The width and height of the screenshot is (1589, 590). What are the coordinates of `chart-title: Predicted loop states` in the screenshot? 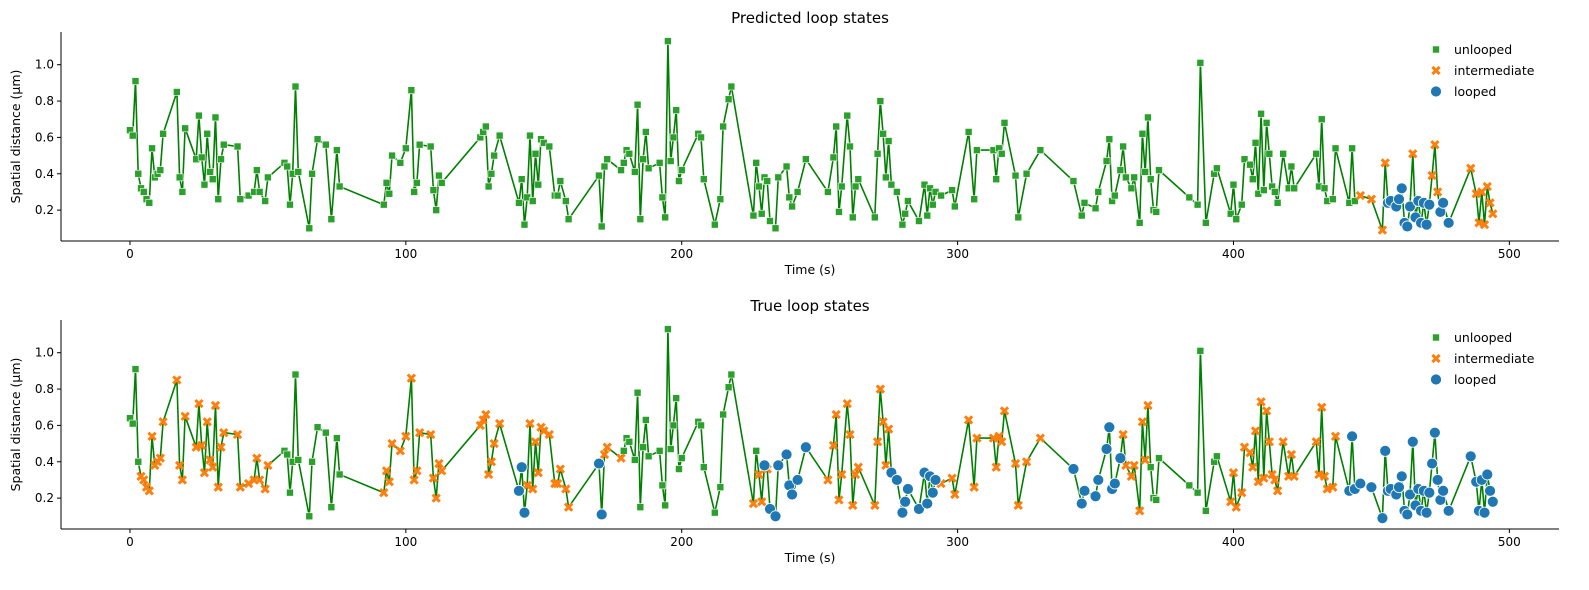 It's located at (810, 18).